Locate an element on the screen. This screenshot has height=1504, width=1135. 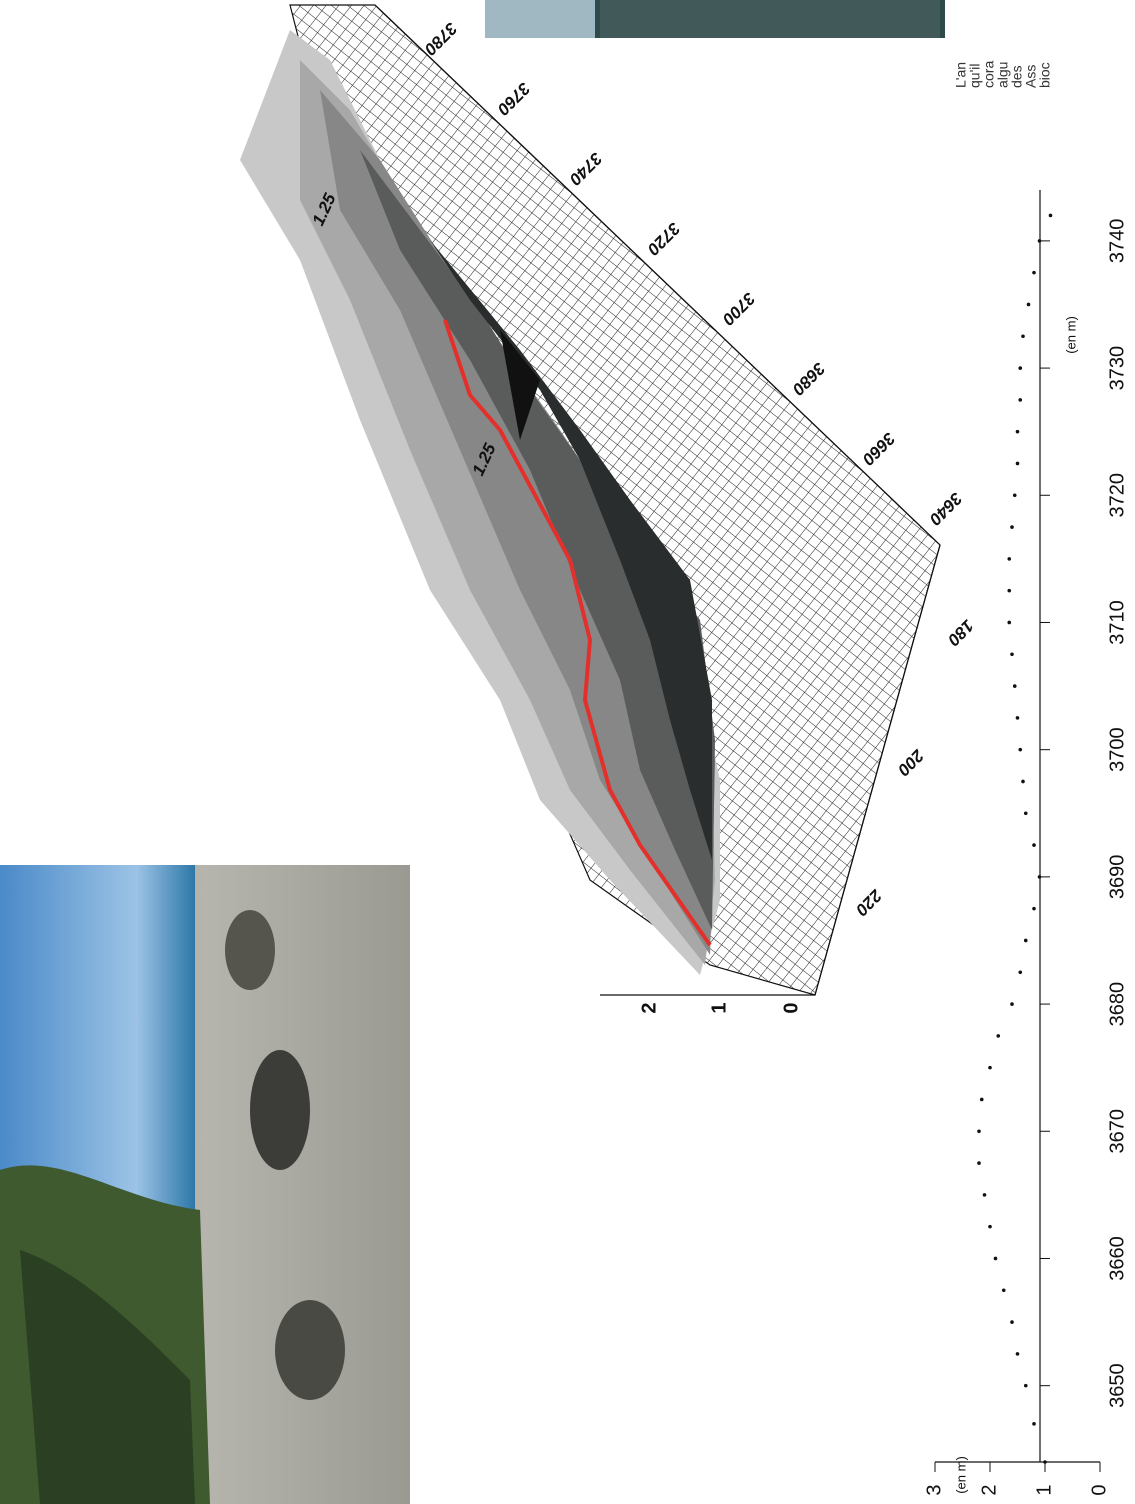
axis-label: 200 is located at coordinates (911, 762).